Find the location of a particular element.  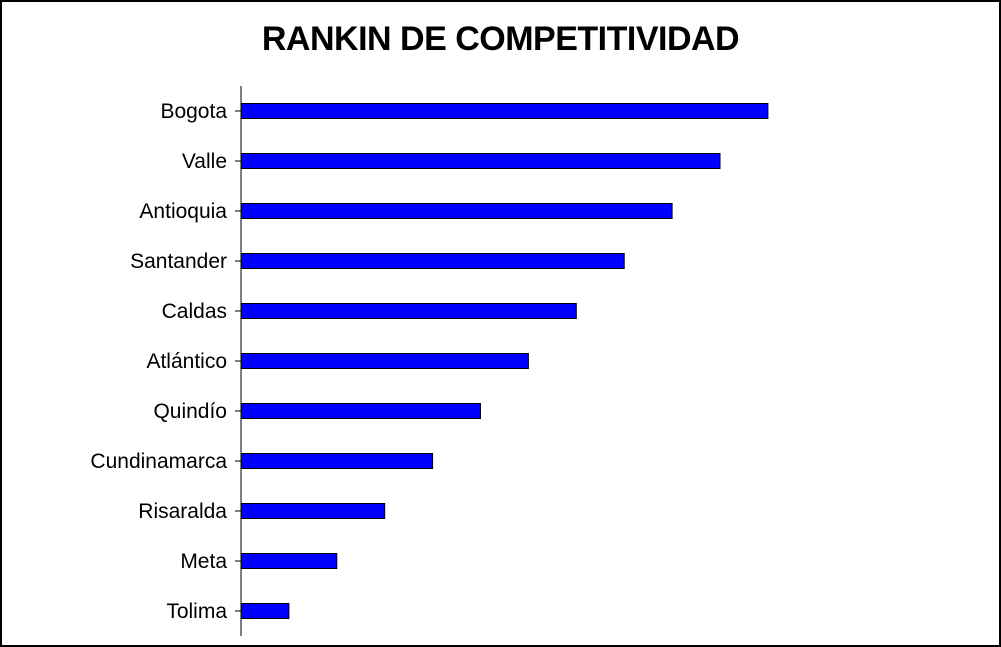

y-tick-label: Quindío is located at coordinates (190, 411).